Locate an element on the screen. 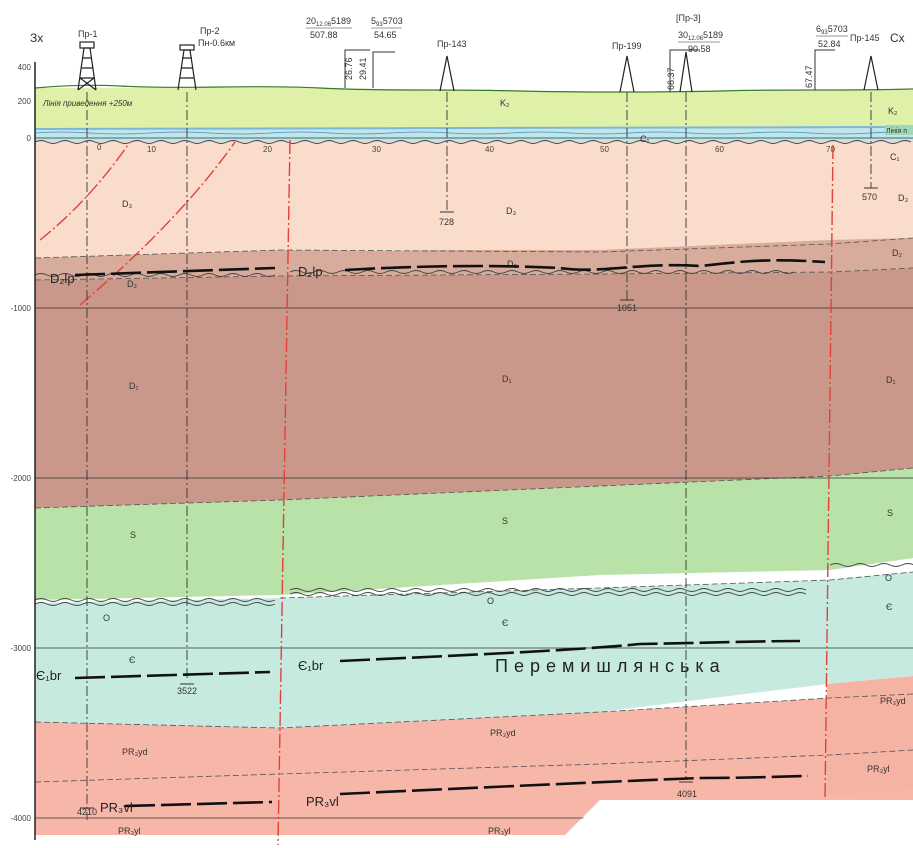 The image size is (913, 848). well-depth-pr145: 570 is located at coordinates (869, 197).